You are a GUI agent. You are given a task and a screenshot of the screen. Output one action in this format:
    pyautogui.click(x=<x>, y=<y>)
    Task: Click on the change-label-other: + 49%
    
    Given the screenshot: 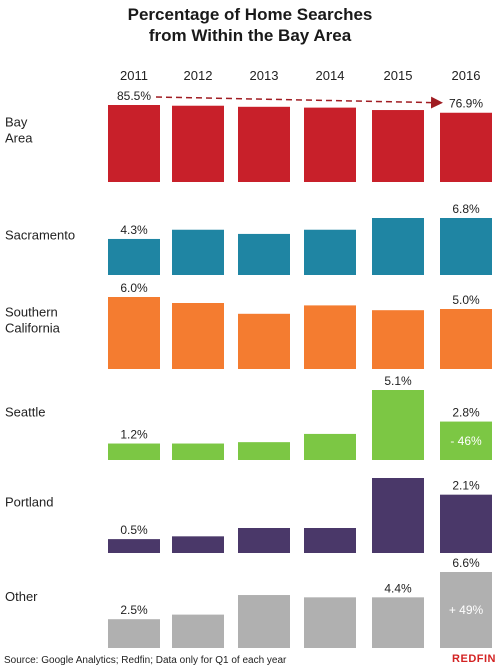 What is the action you would take?
    pyautogui.click(x=466, y=610)
    